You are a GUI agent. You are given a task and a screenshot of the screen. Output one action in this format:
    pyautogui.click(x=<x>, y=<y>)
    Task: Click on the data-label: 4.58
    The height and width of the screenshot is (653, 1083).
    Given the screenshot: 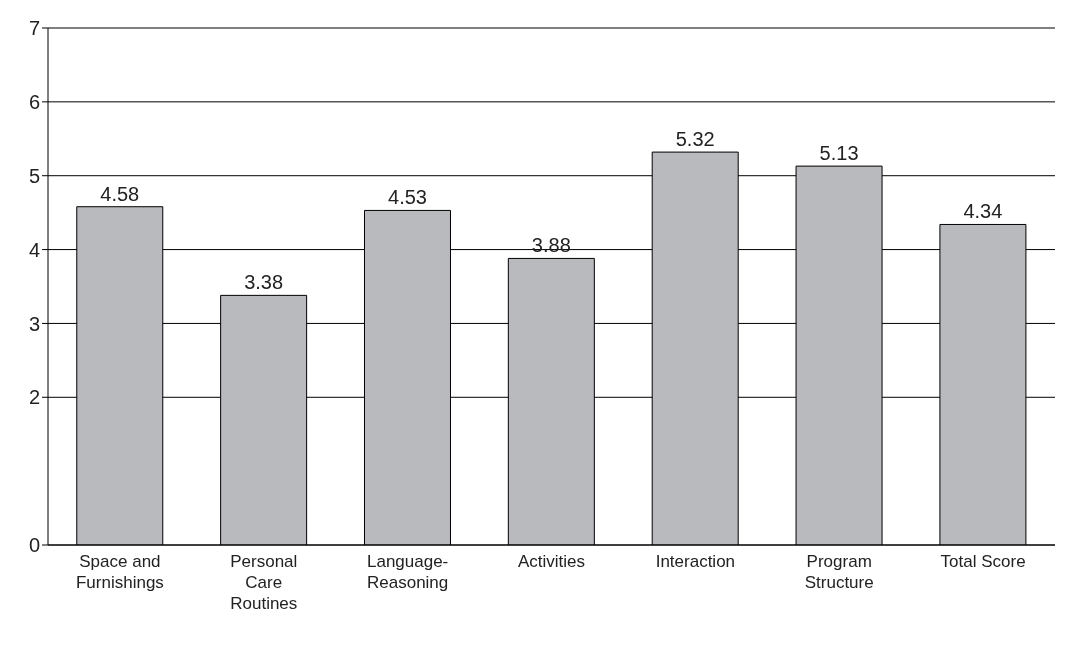 What is the action you would take?
    pyautogui.click(x=120, y=193)
    